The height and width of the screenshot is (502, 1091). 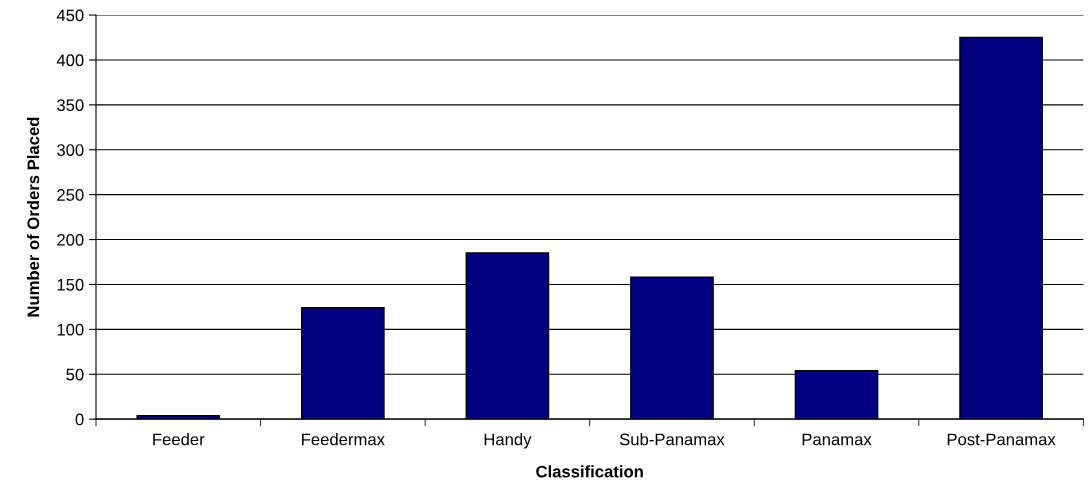 I want to click on y-tick-label: 0, so click(x=79, y=419).